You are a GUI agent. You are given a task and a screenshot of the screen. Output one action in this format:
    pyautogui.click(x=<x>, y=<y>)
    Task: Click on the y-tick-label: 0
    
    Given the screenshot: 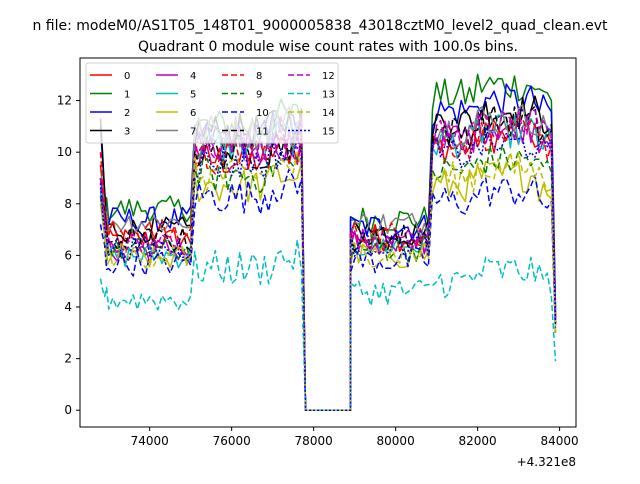 What is the action you would take?
    pyautogui.click(x=68, y=410)
    